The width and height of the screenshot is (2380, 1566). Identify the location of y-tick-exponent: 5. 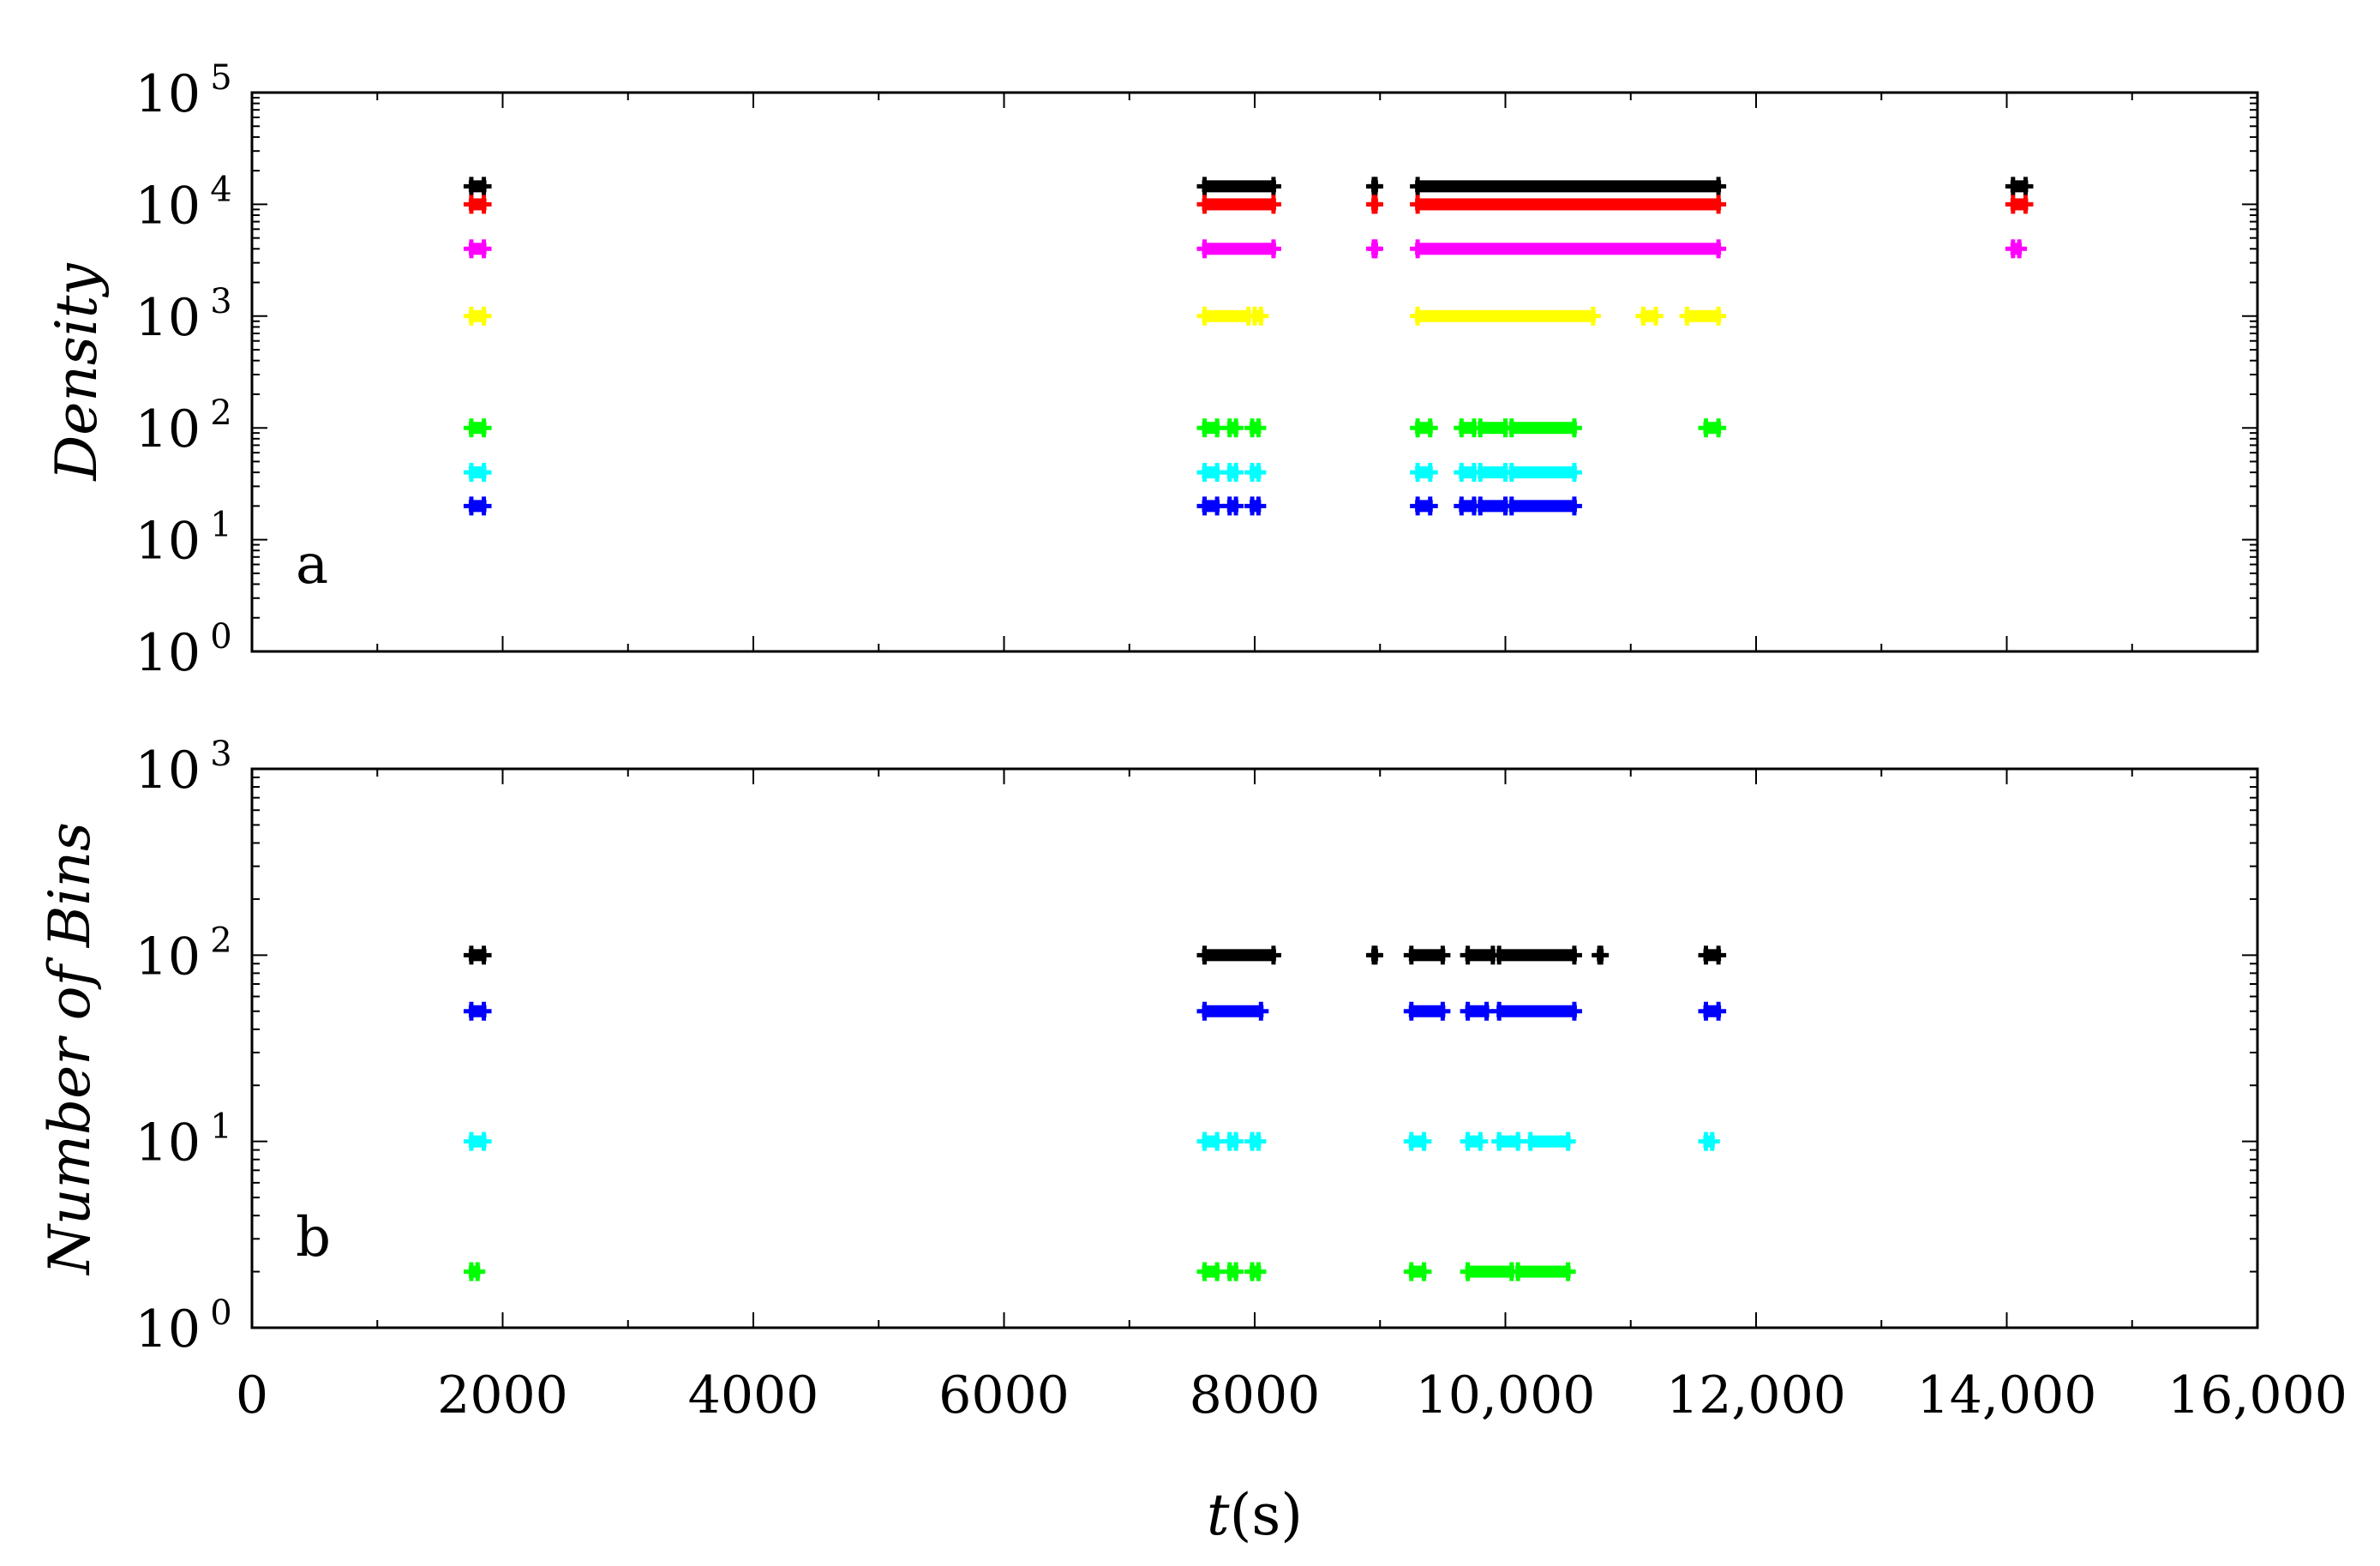
(221, 78).